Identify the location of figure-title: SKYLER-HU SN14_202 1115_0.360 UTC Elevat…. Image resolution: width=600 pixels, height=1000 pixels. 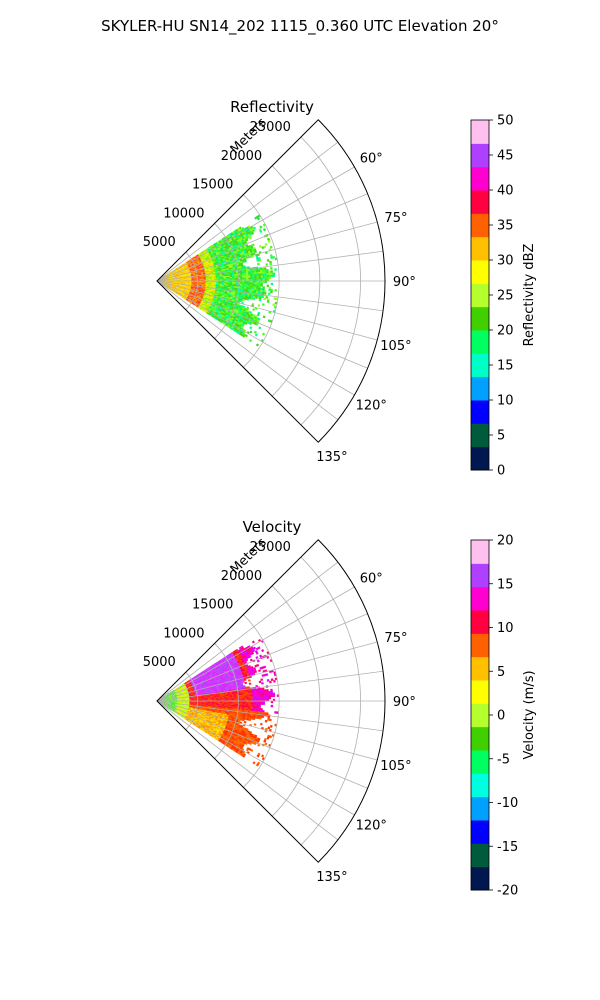
(300, 26).